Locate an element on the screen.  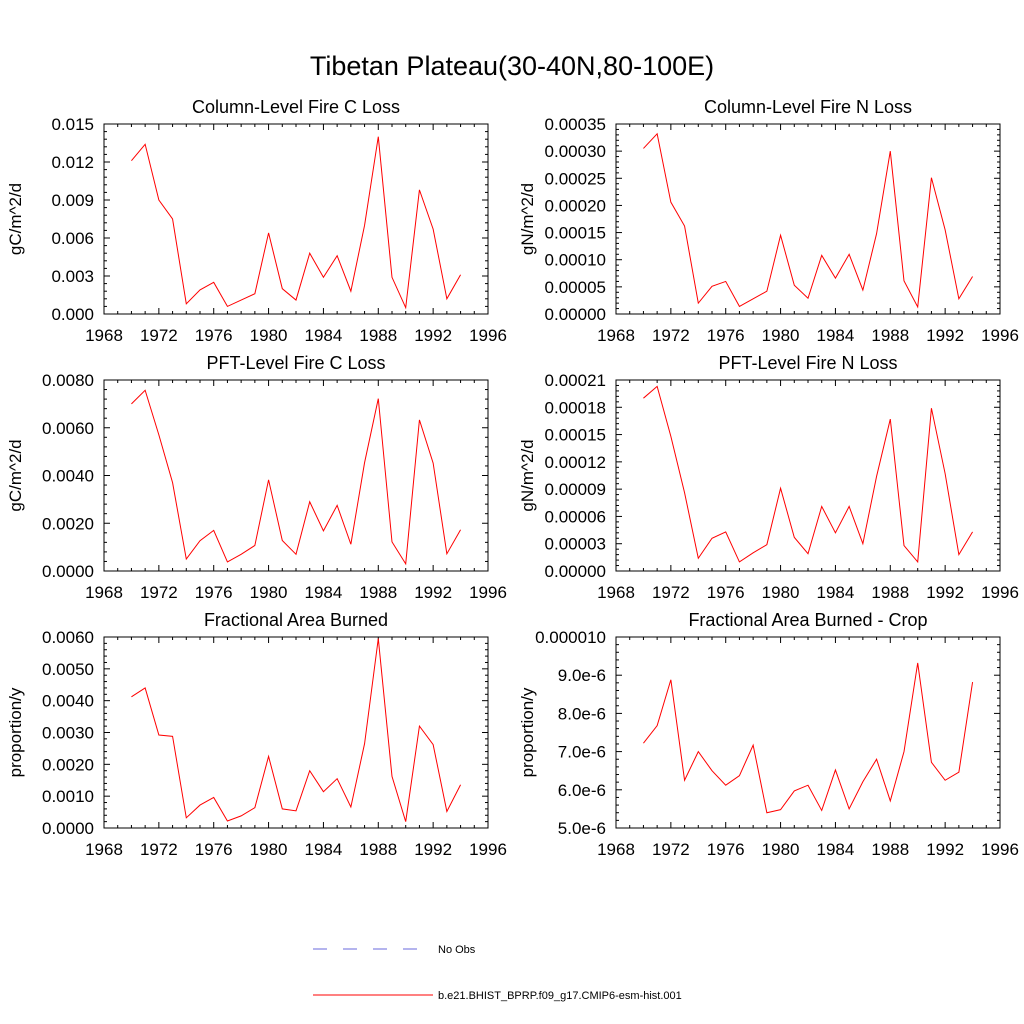
y-tick-label: 5.0e-6 is located at coordinates (582, 828).